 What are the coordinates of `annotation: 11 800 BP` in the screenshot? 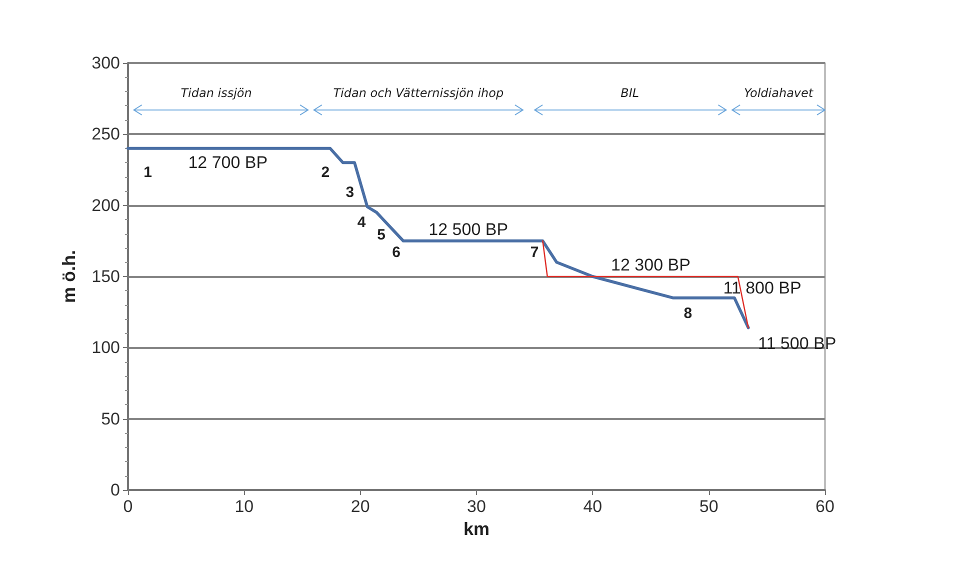 It's located at (762, 288).